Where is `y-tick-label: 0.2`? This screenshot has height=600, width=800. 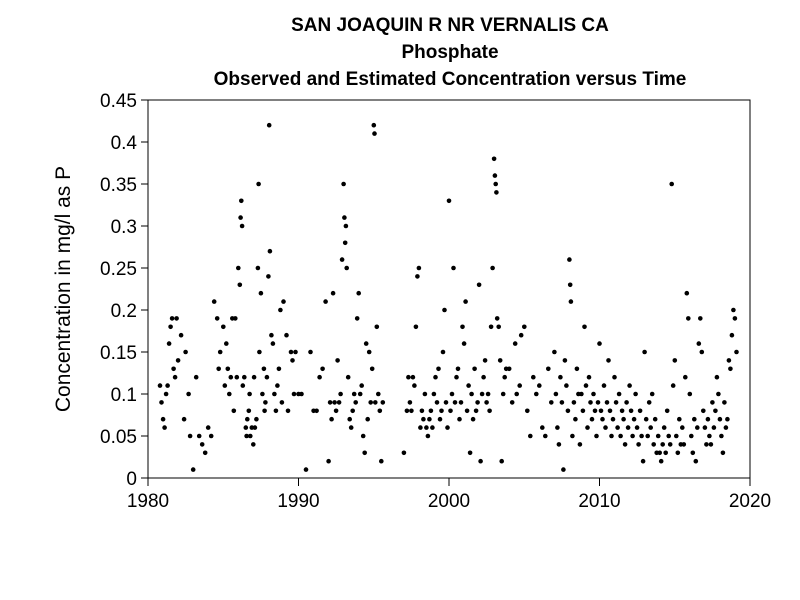 y-tick-label: 0.2 is located at coordinates (124, 311).